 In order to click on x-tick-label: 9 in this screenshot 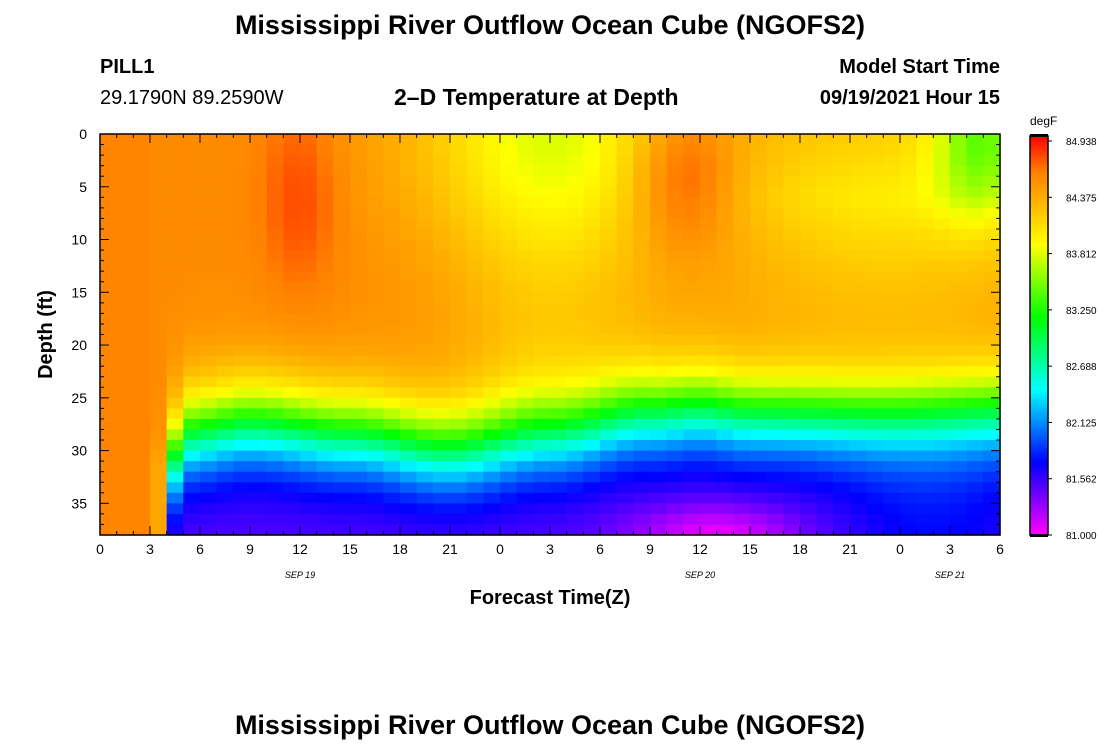, I will do `click(650, 549)`.